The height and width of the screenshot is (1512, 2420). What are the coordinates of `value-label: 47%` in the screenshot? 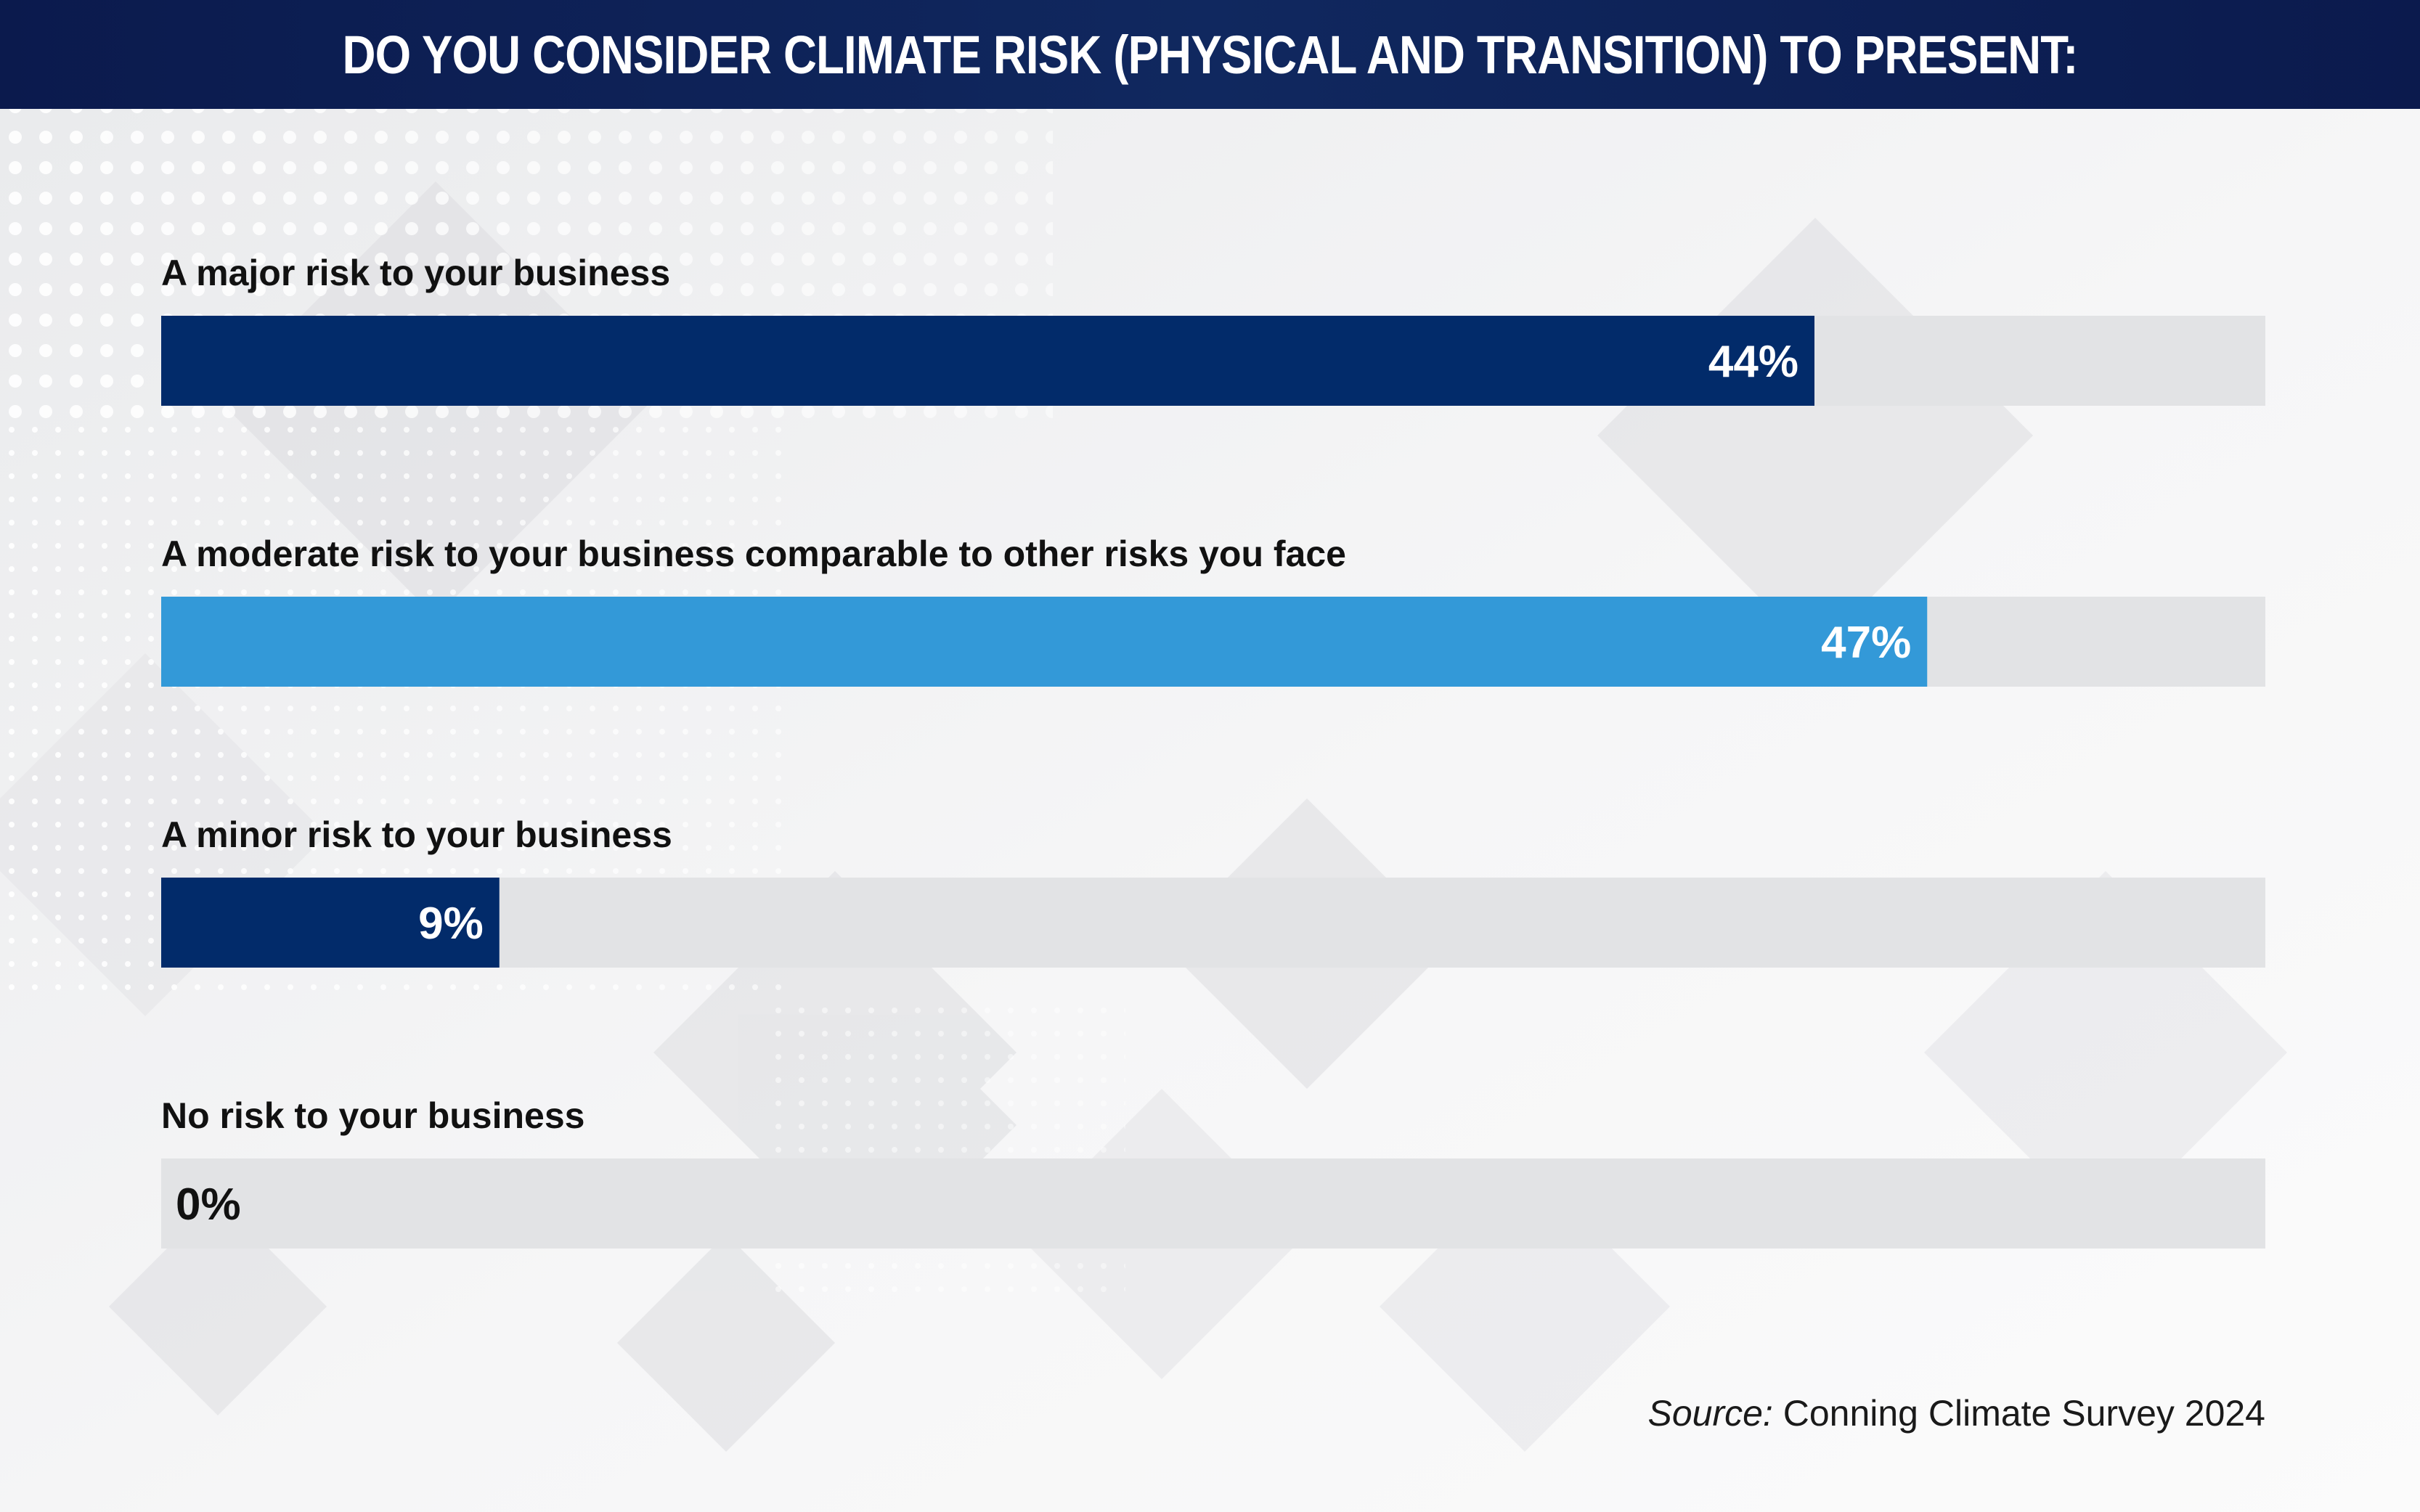 It's located at (1866, 643).